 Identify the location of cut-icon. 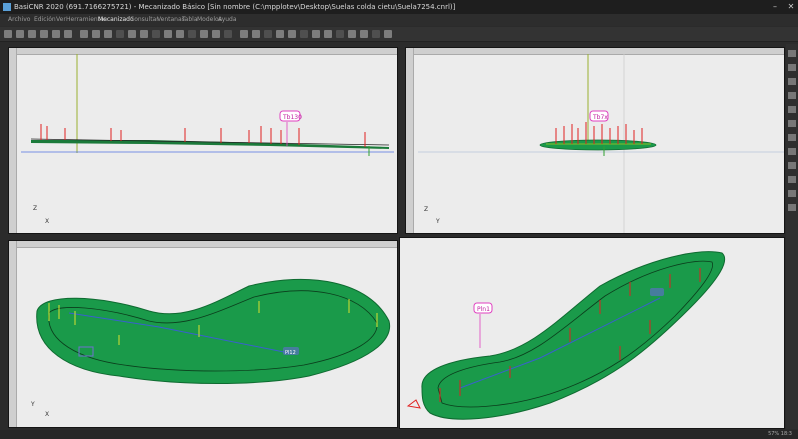
(120, 34).